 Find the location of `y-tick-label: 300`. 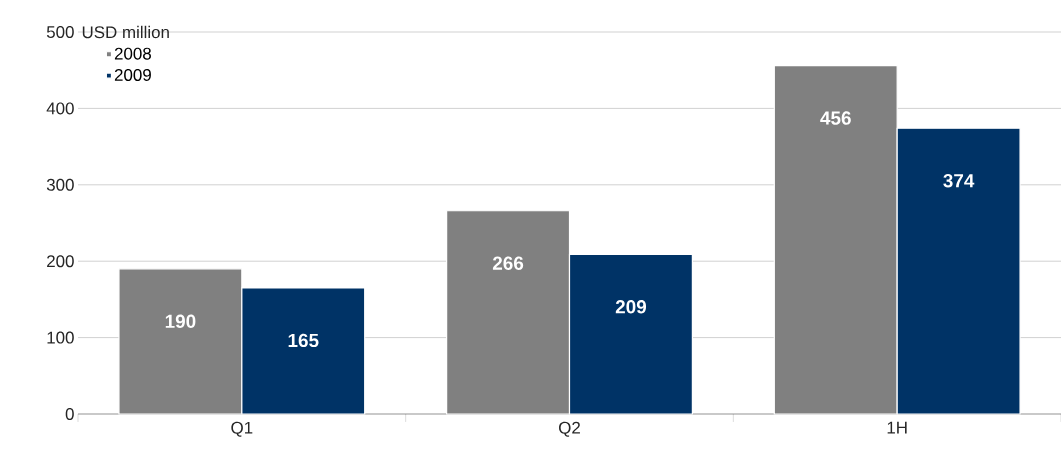

y-tick-label: 300 is located at coordinates (60, 184).